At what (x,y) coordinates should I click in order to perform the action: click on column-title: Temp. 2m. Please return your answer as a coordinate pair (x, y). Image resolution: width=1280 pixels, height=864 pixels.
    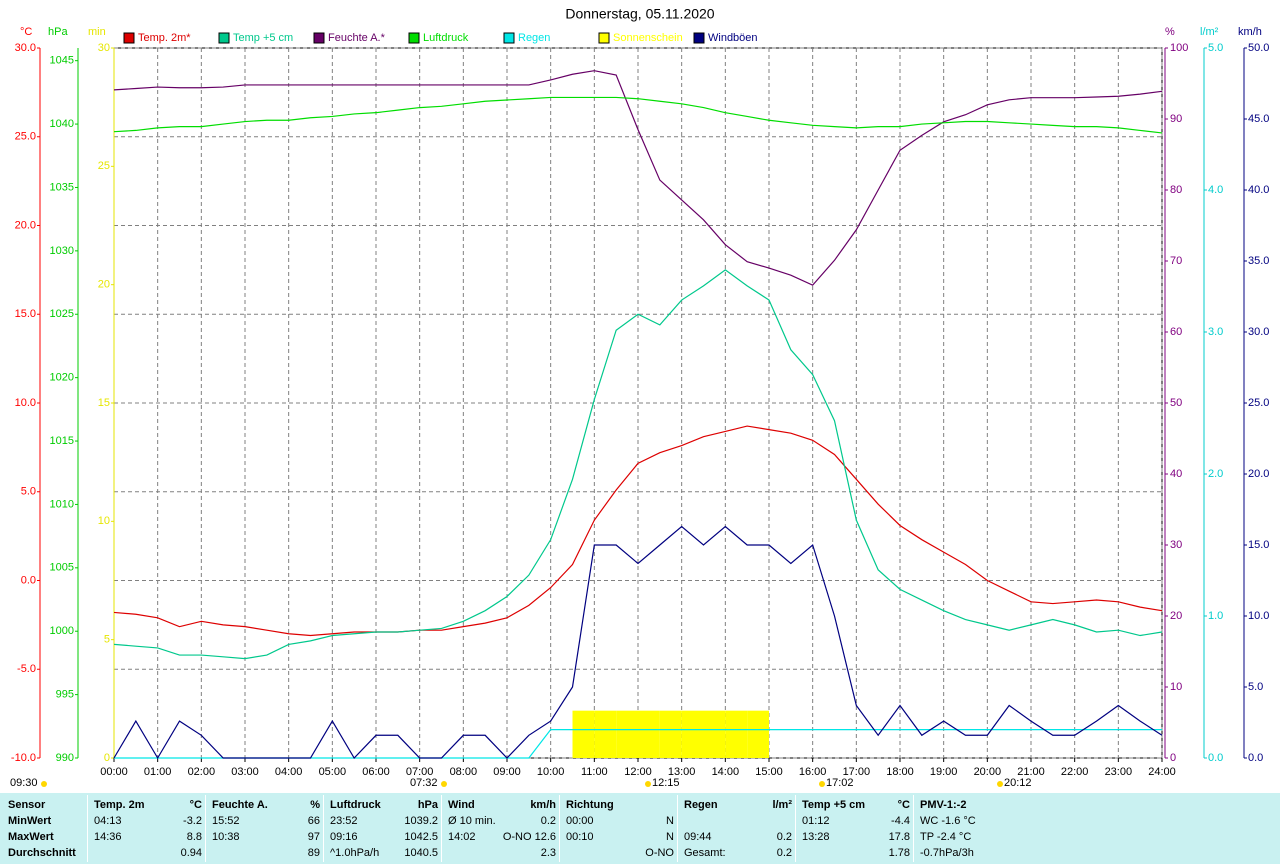
    Looking at the image, I should click on (119, 805).